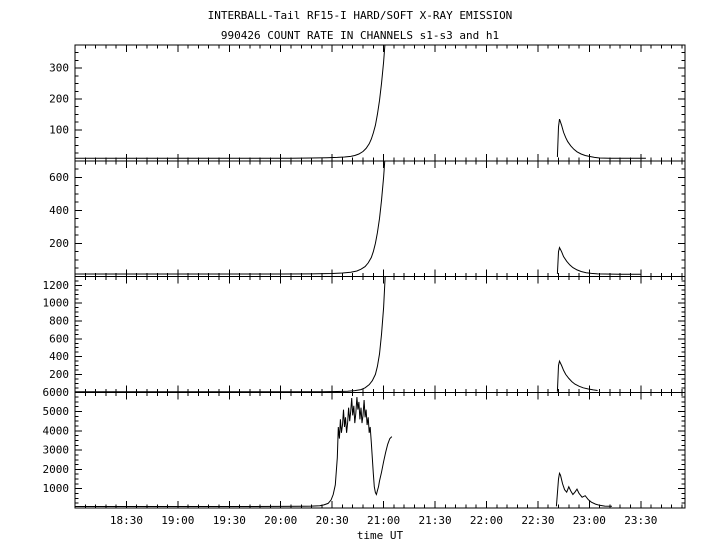 The height and width of the screenshot is (550, 720). What do you see at coordinates (486, 520) in the screenshot?
I see `x-tick-label: 22:00` at bounding box center [486, 520].